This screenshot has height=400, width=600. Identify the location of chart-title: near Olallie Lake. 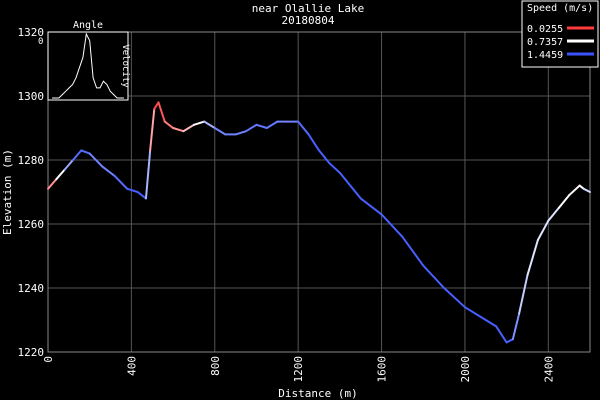
(308, 8).